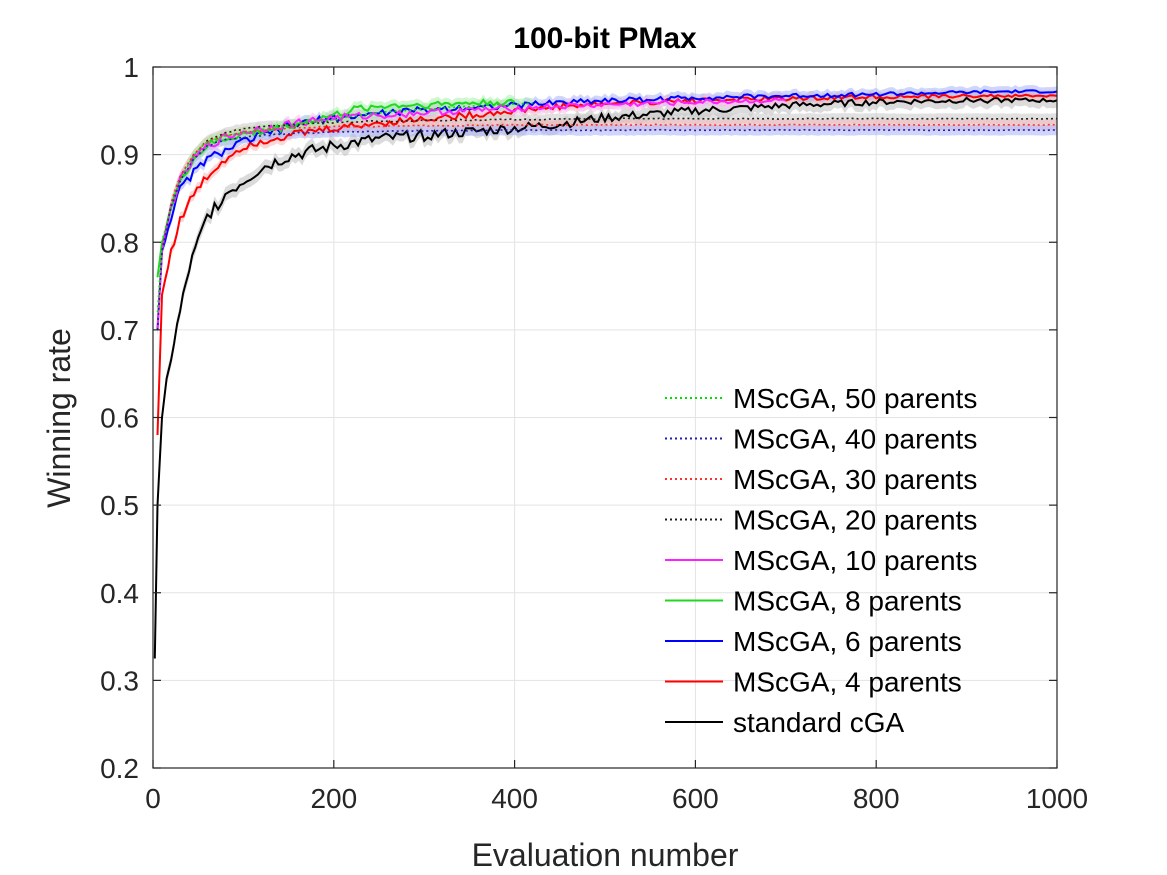 The width and height of the screenshot is (1167, 875). I want to click on y-tick-label: 1, so click(131, 67).